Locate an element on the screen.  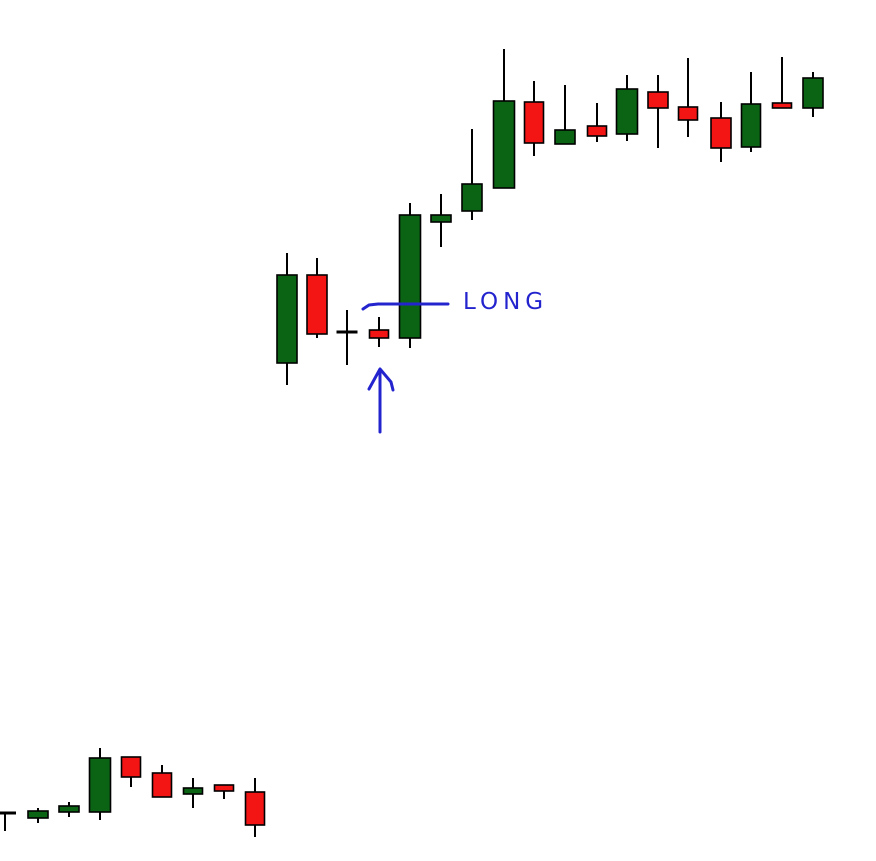
up-arrow-icon is located at coordinates (381, 400).